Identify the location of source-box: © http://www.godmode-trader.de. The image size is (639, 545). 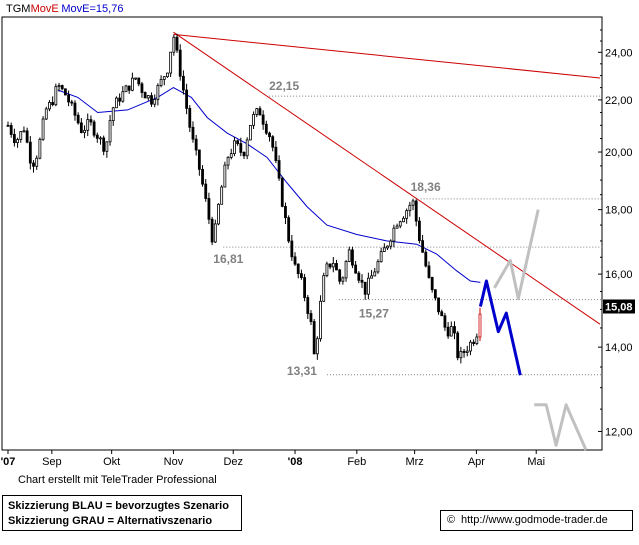
(536, 520).